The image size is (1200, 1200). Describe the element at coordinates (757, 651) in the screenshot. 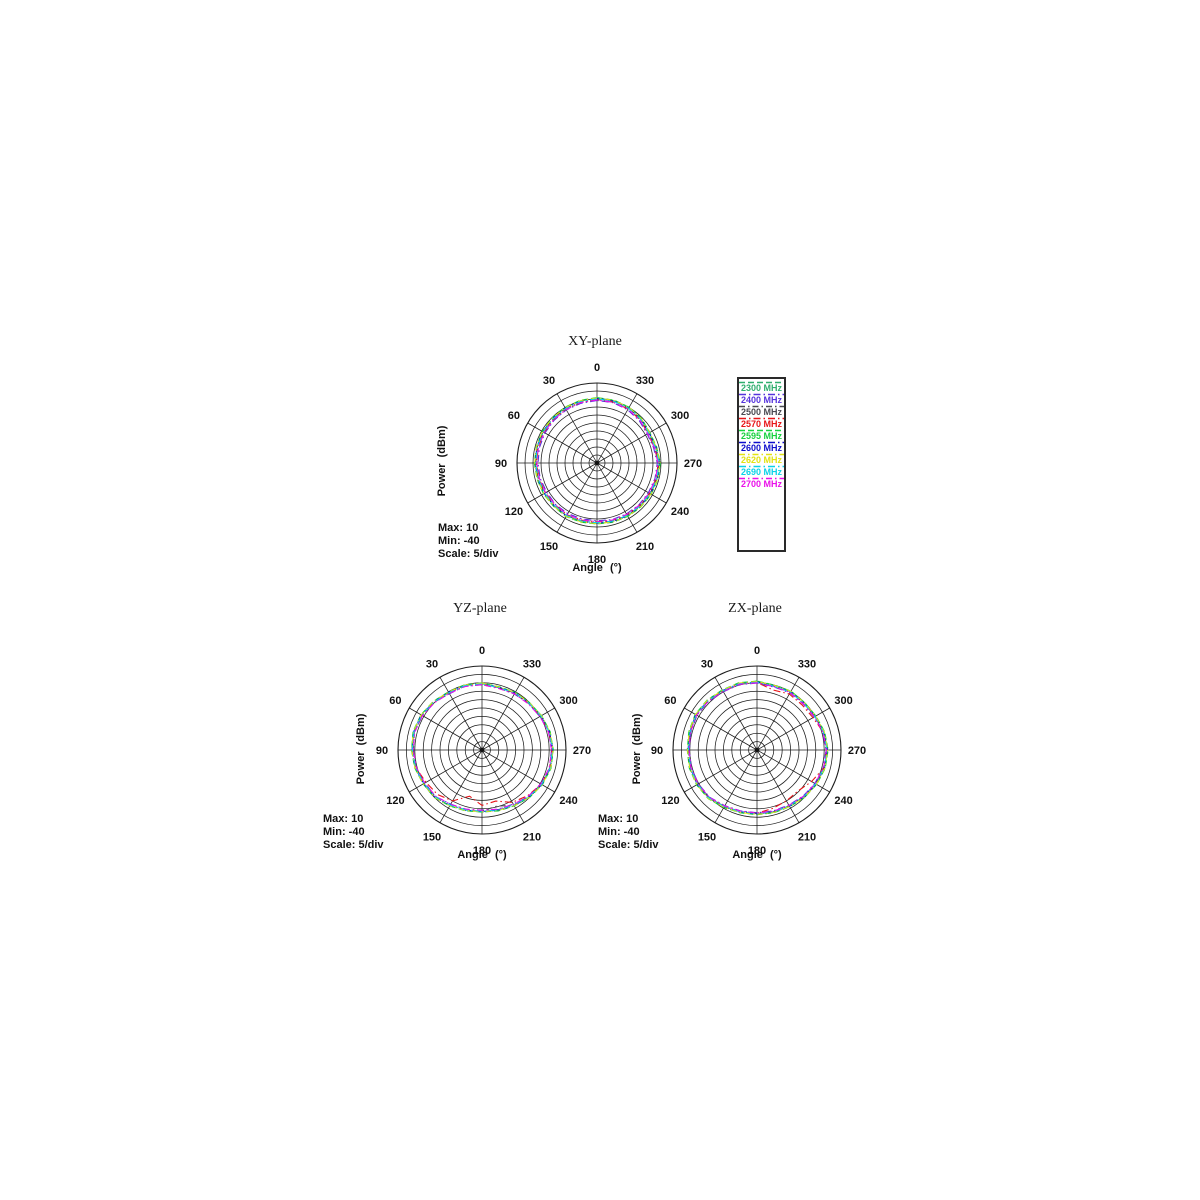

I see `angle-tick-label: 0` at that location.